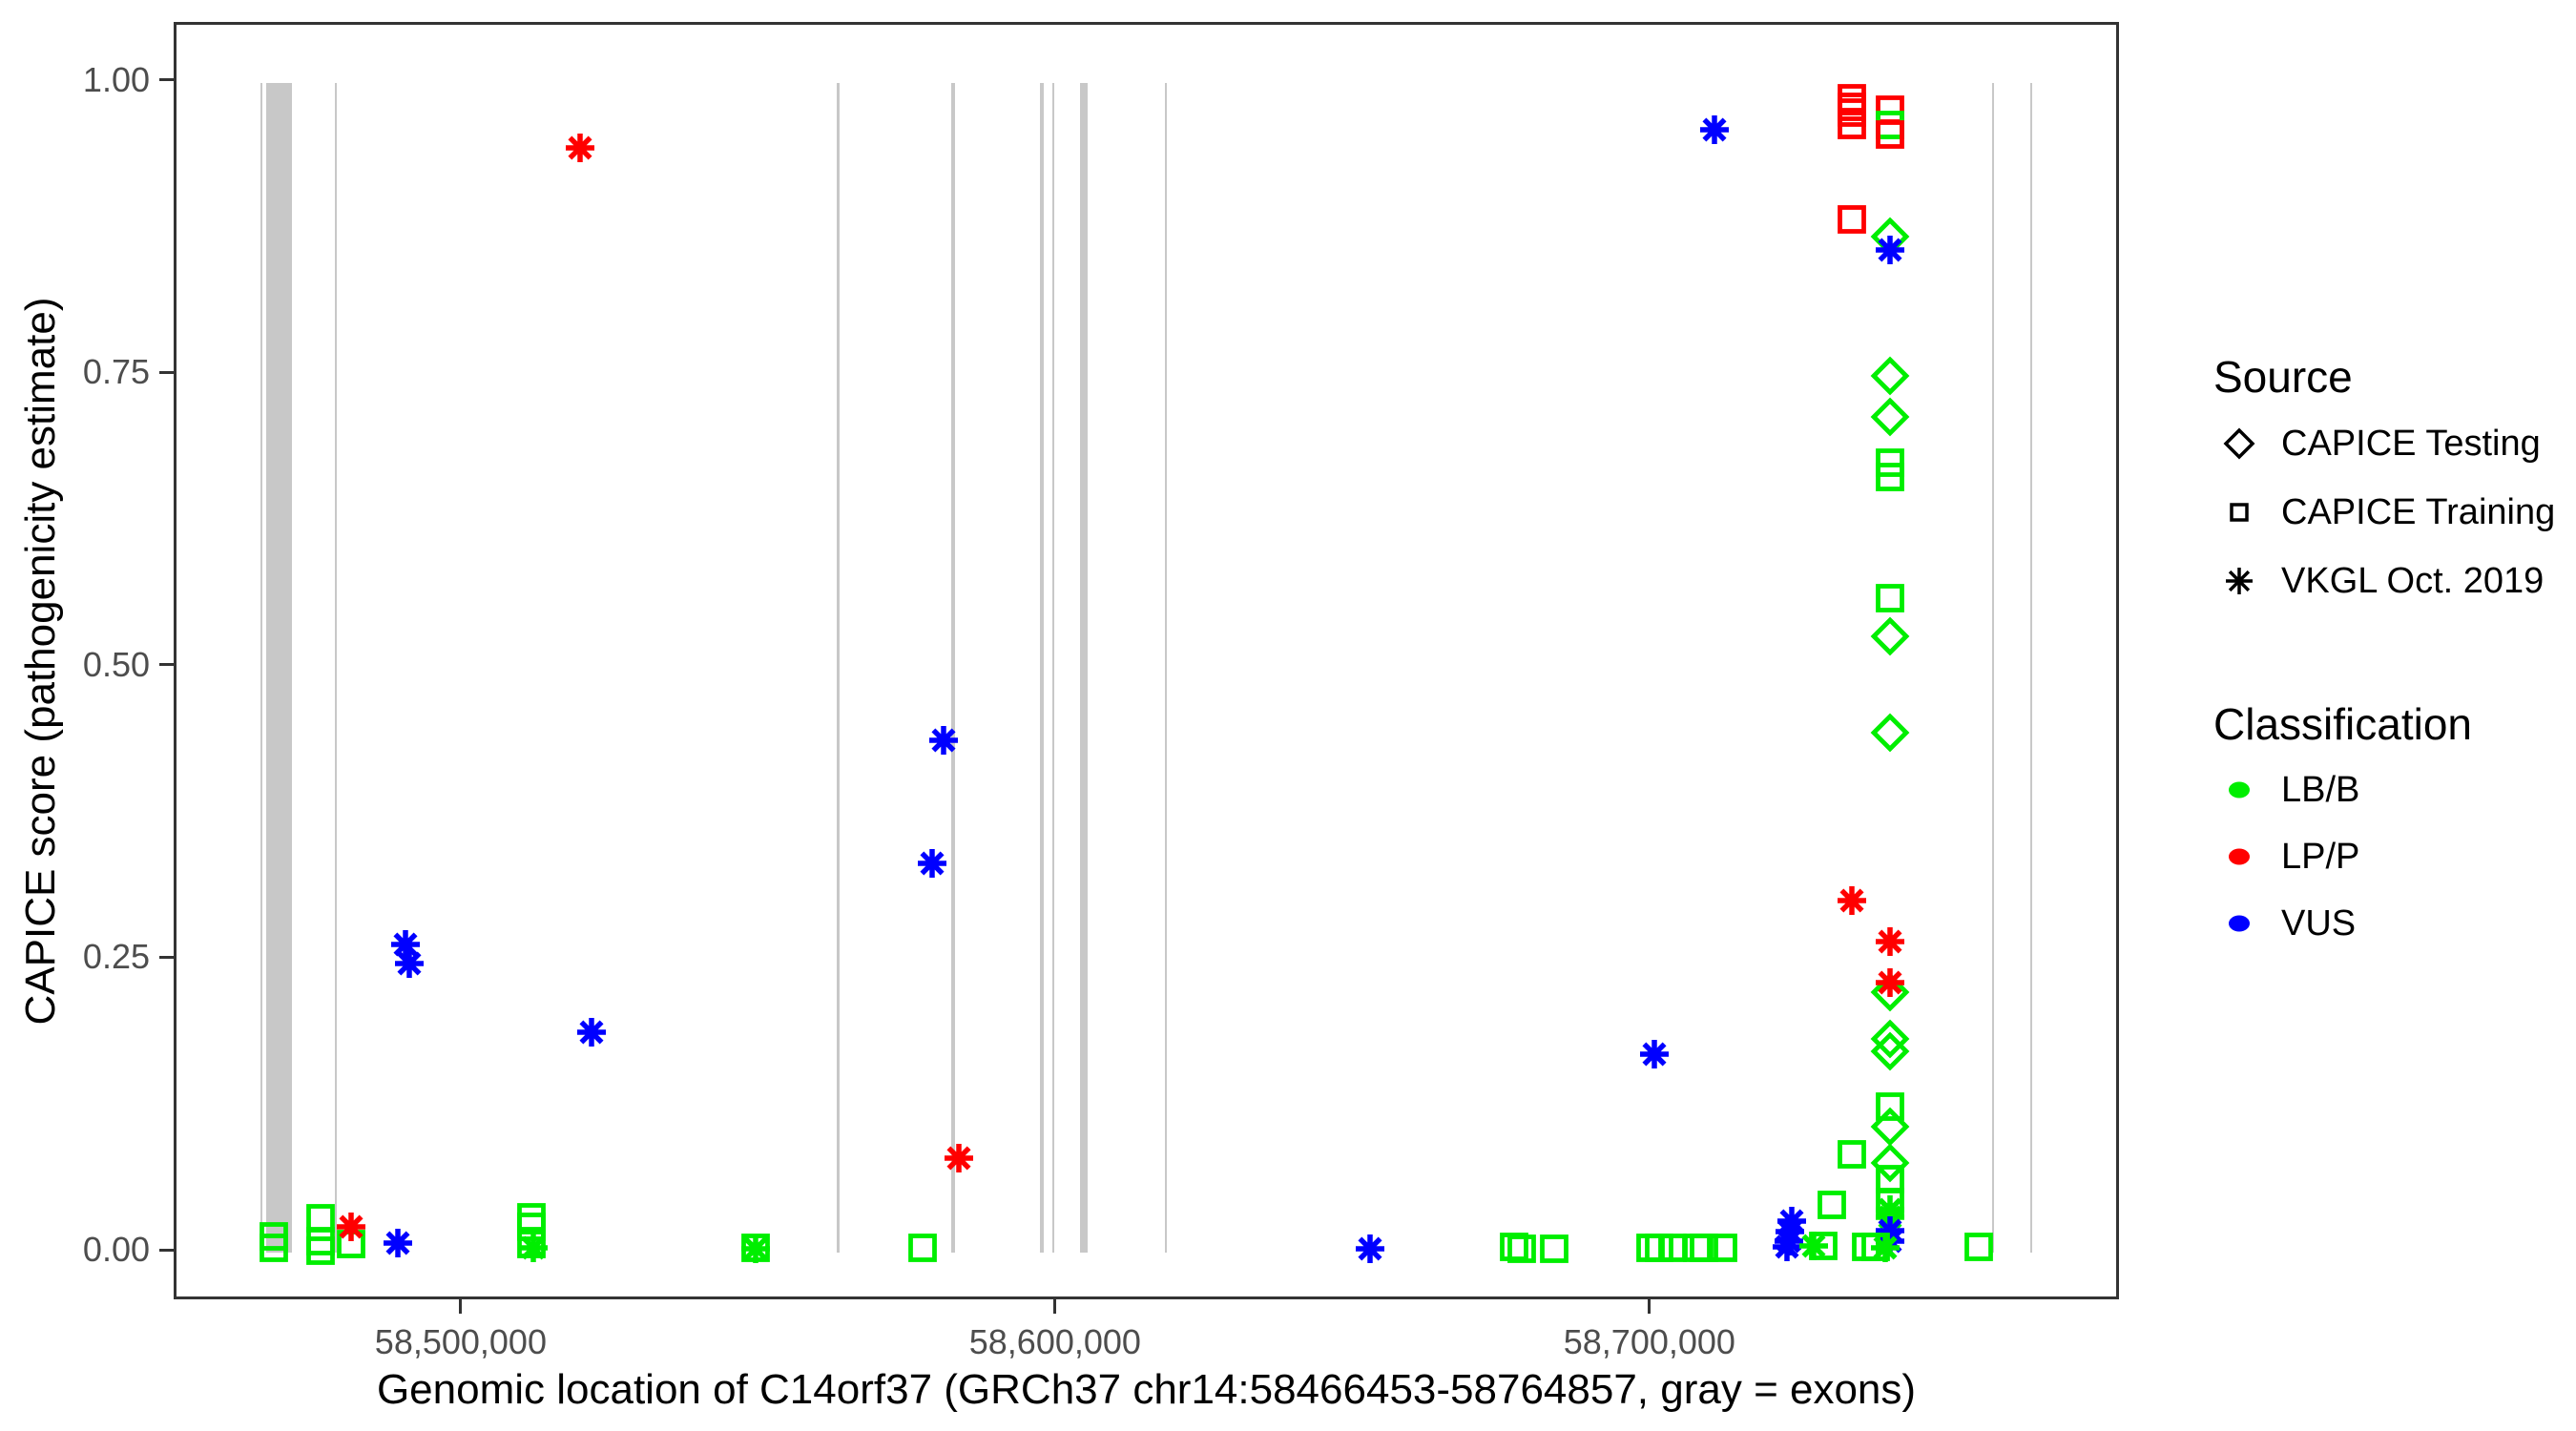 The height and width of the screenshot is (1431, 2576). What do you see at coordinates (116, 79) in the screenshot?
I see `y-axis-tick-label: 1.00` at bounding box center [116, 79].